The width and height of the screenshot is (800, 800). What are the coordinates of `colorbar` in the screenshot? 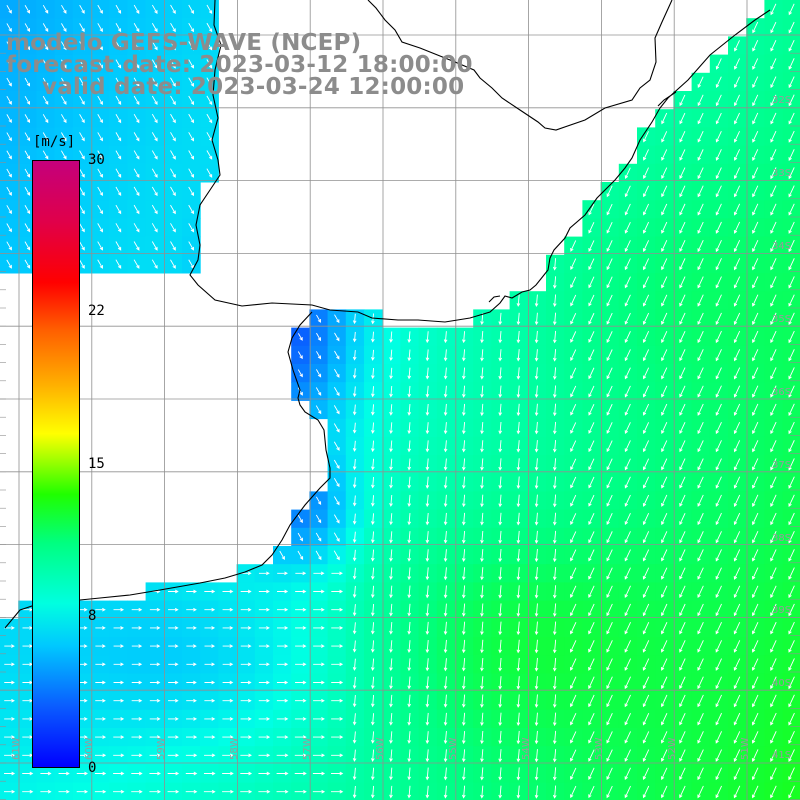 It's located at (56, 464).